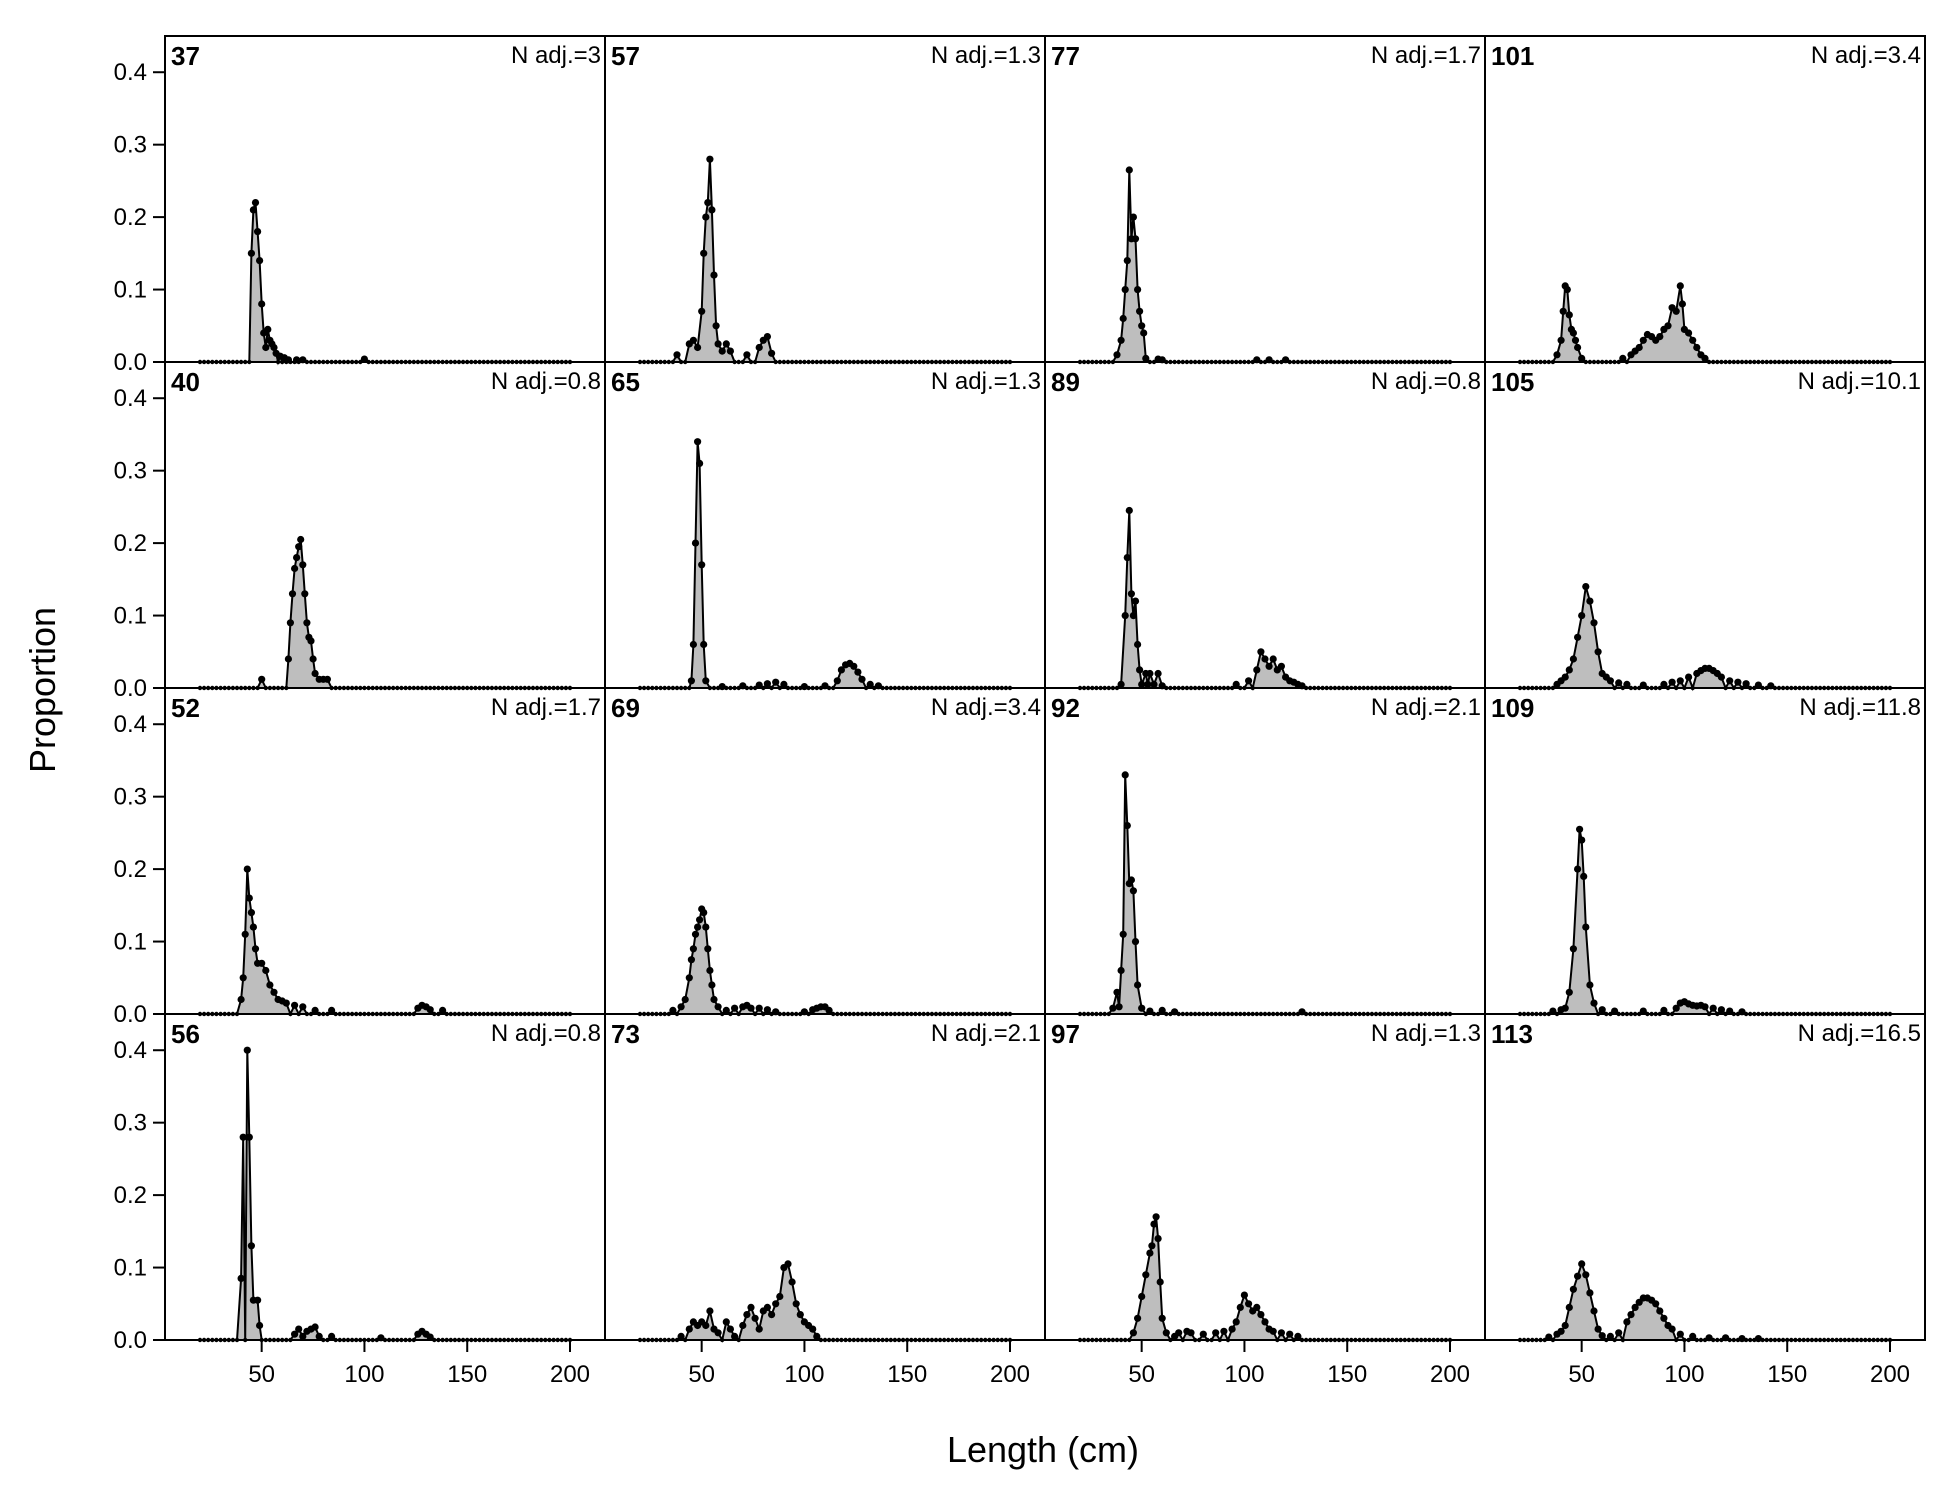 This screenshot has height=1500, width=1950. Describe the element at coordinates (1860, 707) in the screenshot. I see `n-adj-label: N adj.=11.8` at that location.